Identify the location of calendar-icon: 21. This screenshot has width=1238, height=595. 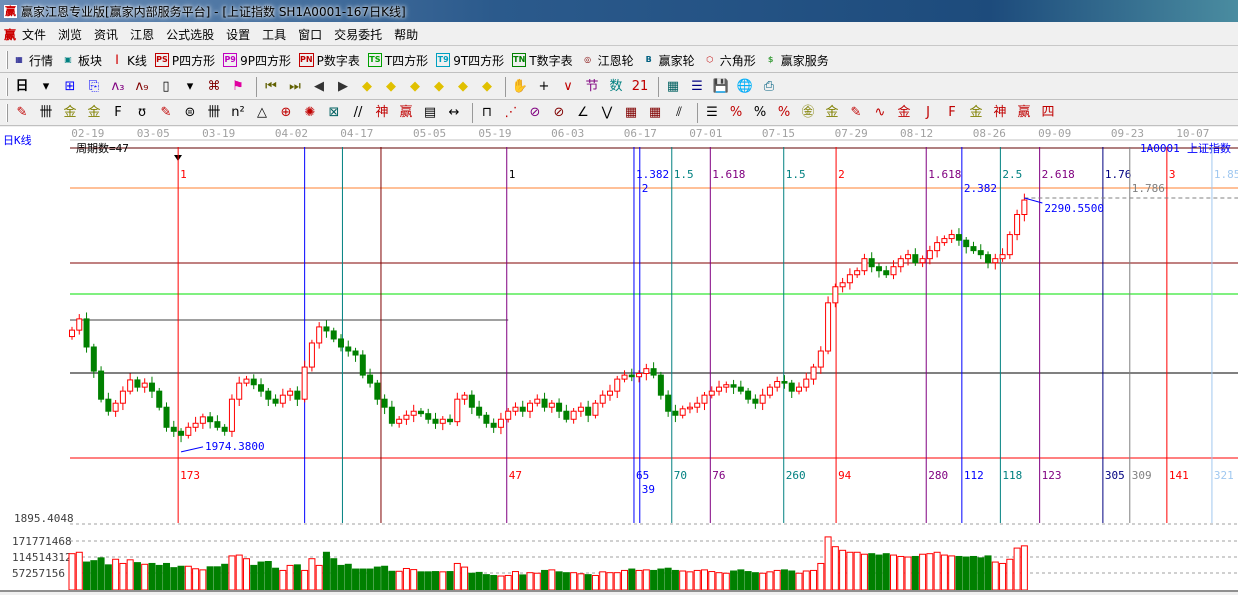
(640, 86).